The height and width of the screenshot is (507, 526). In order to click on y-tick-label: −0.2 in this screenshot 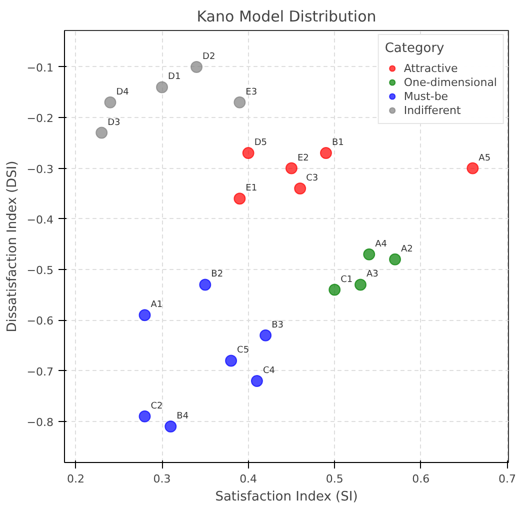, I will do `click(40, 119)`.